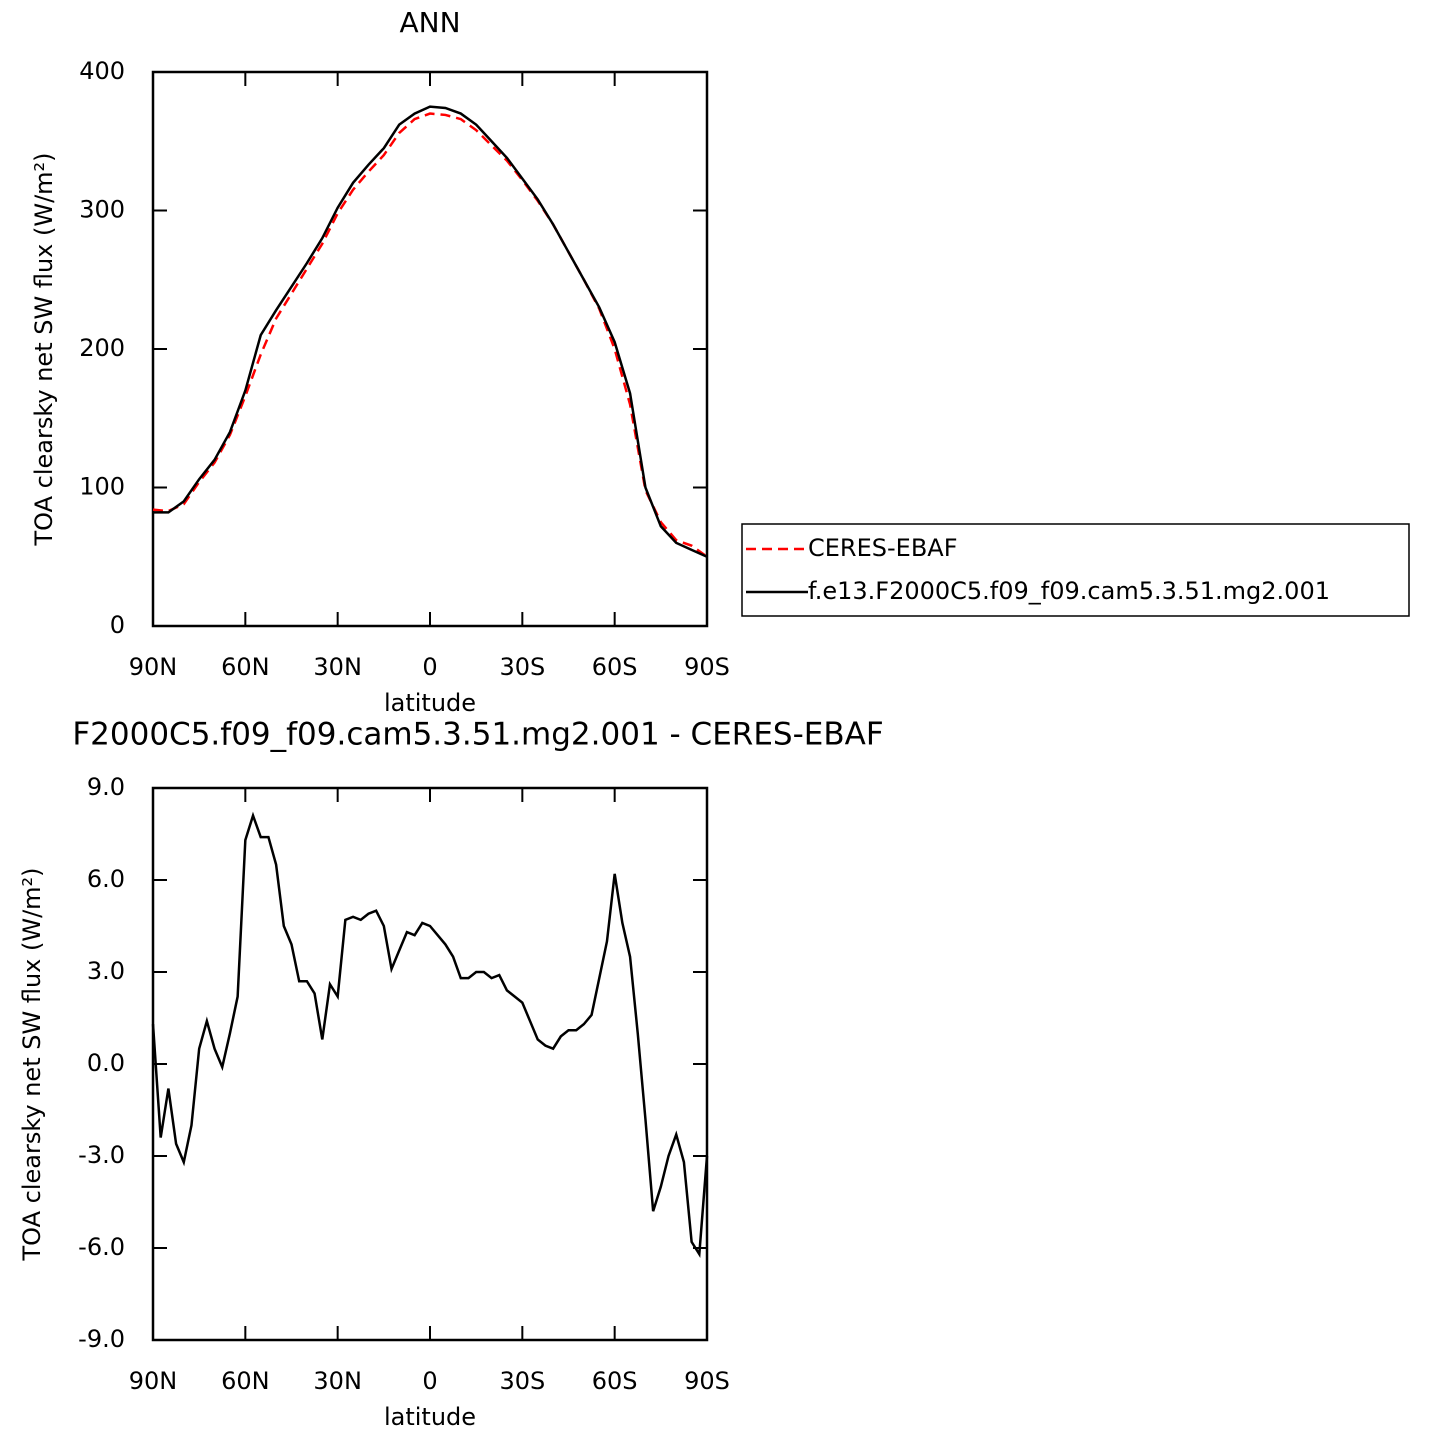  Describe the element at coordinates (106, 971) in the screenshot. I see `y-tick-label: 3.0` at that location.